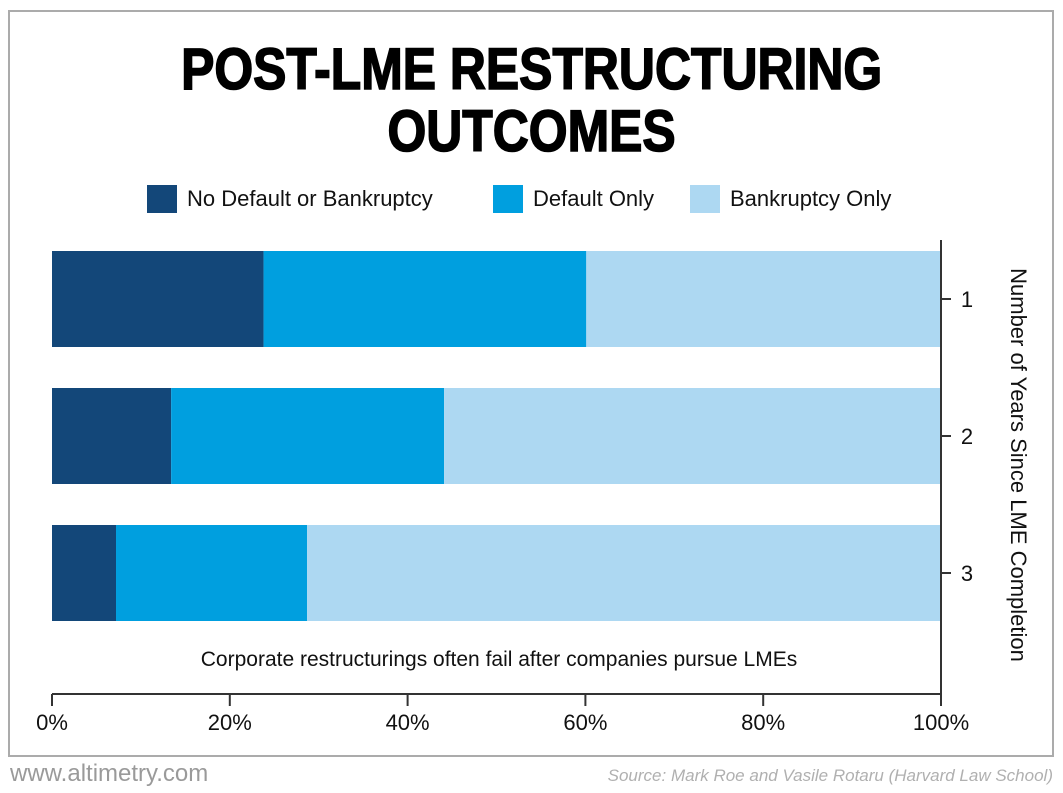 The image size is (1063, 793). Describe the element at coordinates (967, 436) in the screenshot. I see `y-tick-label: 2` at that location.